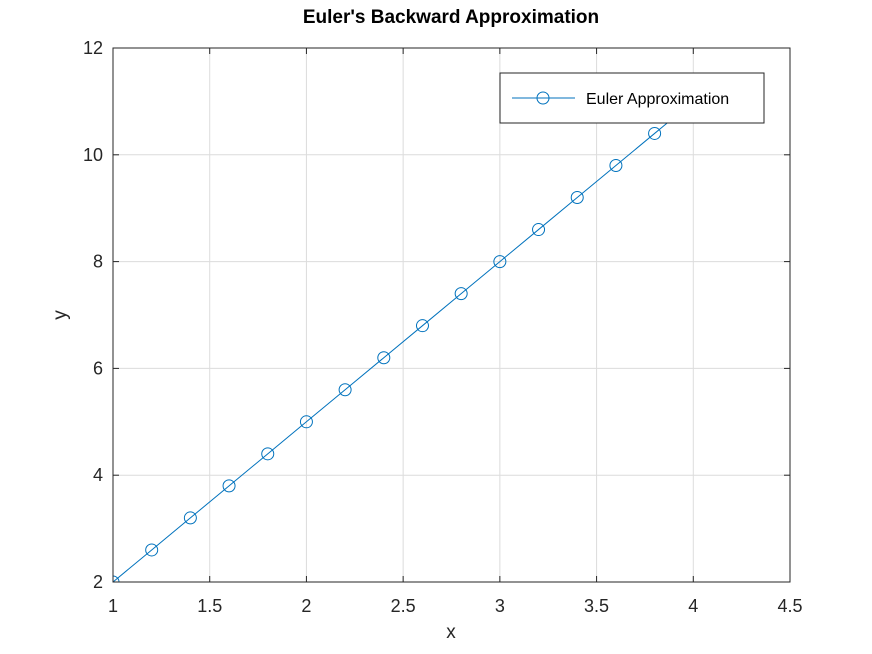 The image size is (872, 654). I want to click on chart-title: Euler's Backward Approximation, so click(451, 17).